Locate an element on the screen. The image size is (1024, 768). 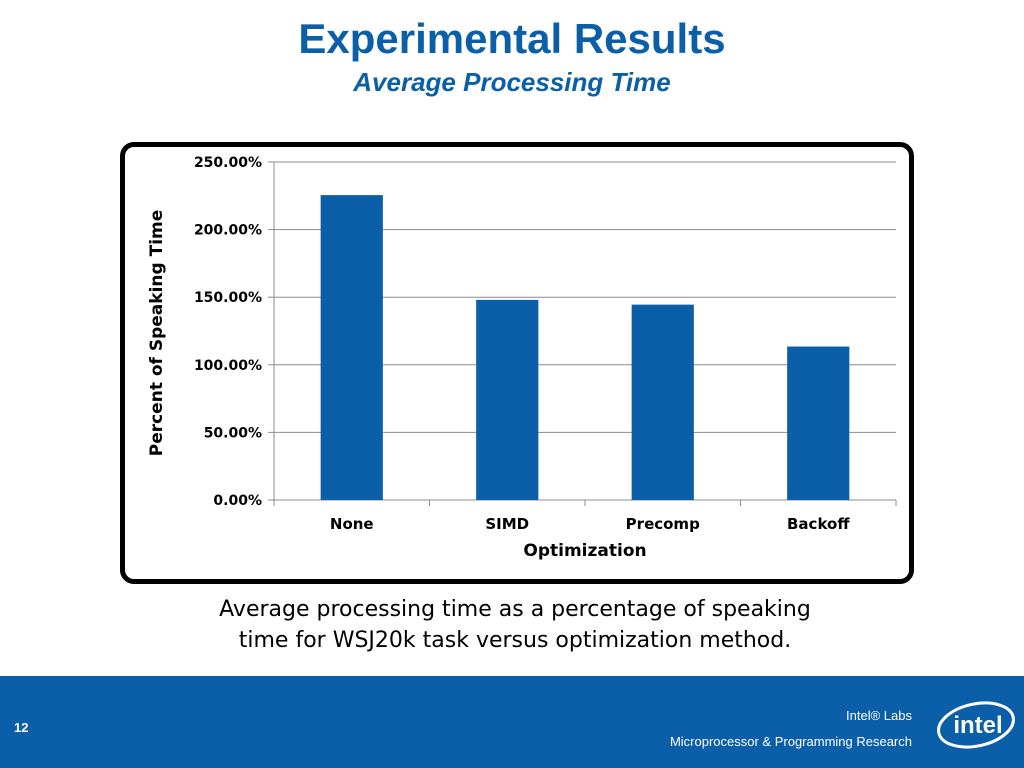
slide-subtitle: Average Processing Time is located at coordinates (512, 82).